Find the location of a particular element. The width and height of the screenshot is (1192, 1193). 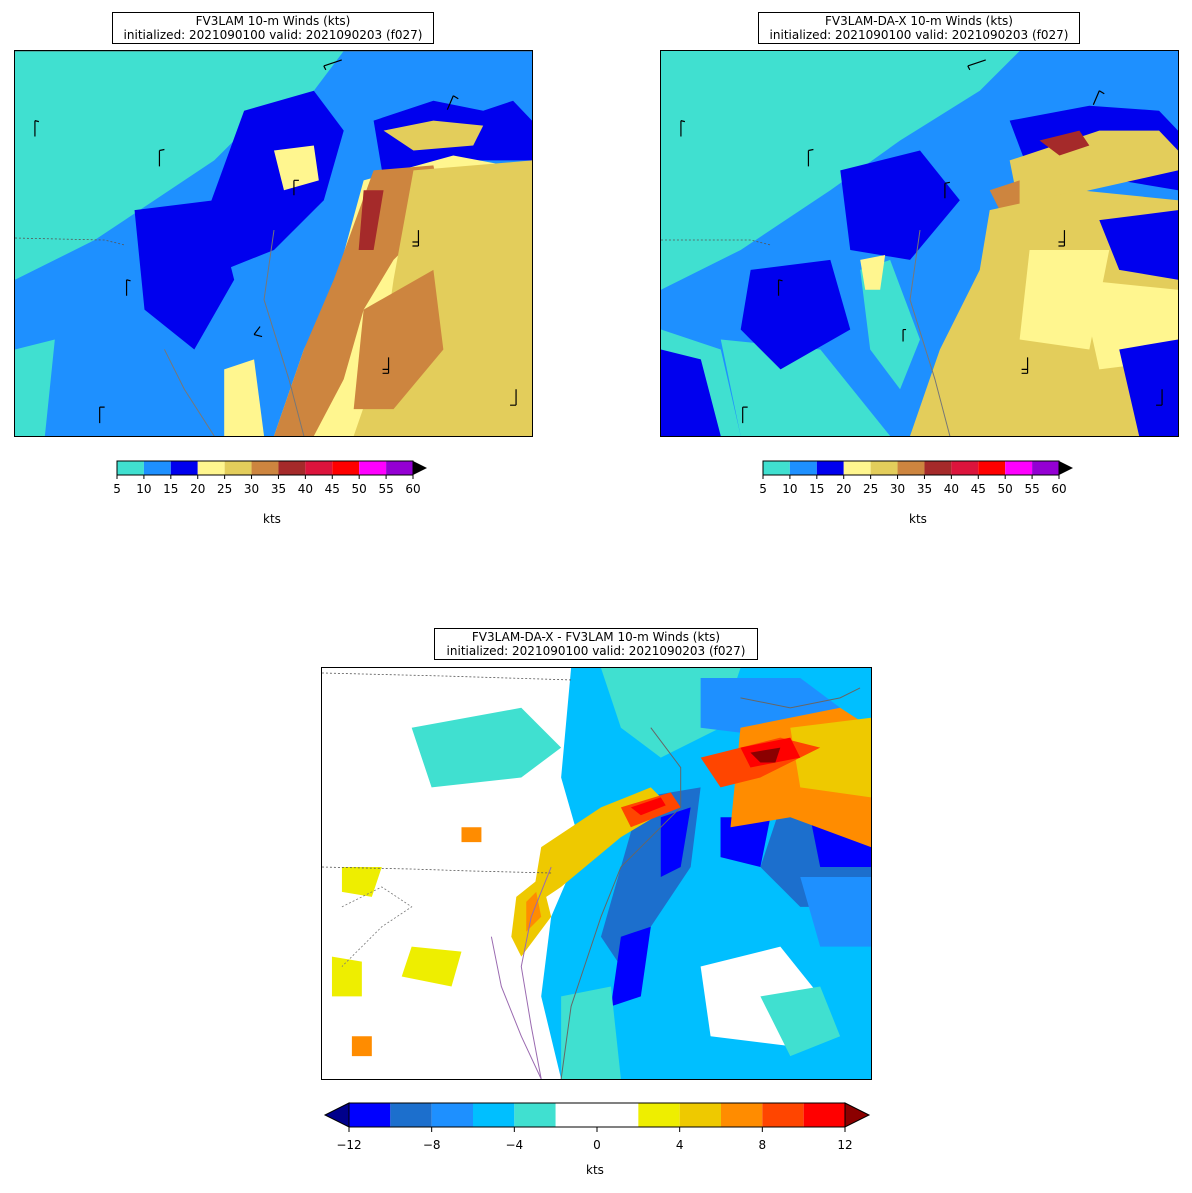

map-fv3lam-da-x-winds is located at coordinates (919, 243).